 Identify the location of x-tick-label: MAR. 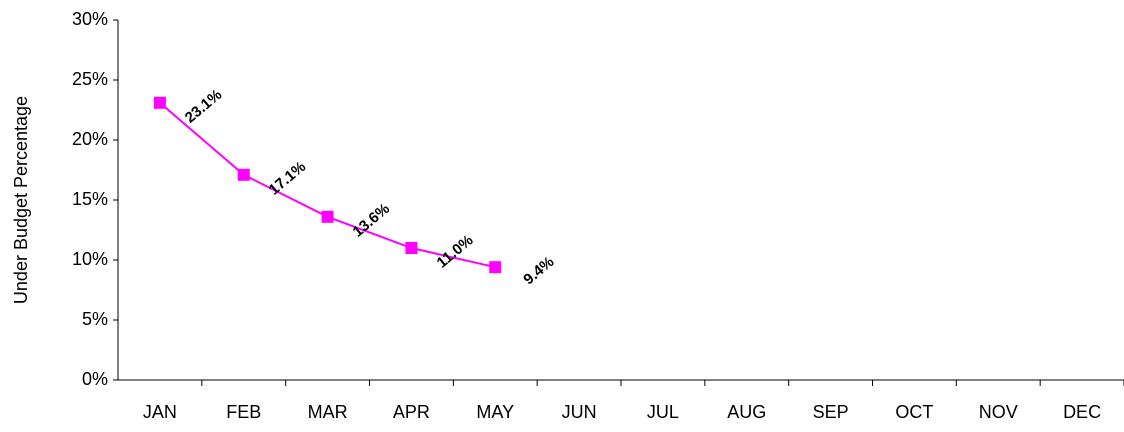
(328, 412).